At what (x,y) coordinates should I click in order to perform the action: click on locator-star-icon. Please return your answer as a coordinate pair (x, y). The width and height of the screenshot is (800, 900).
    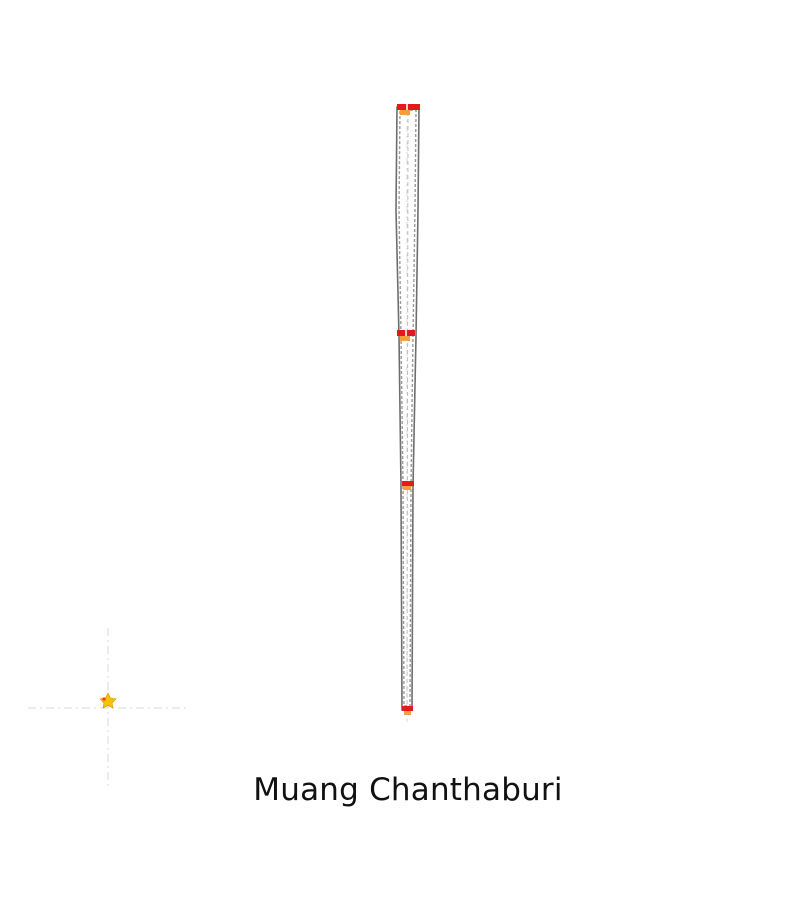
    Looking at the image, I should click on (108, 700).